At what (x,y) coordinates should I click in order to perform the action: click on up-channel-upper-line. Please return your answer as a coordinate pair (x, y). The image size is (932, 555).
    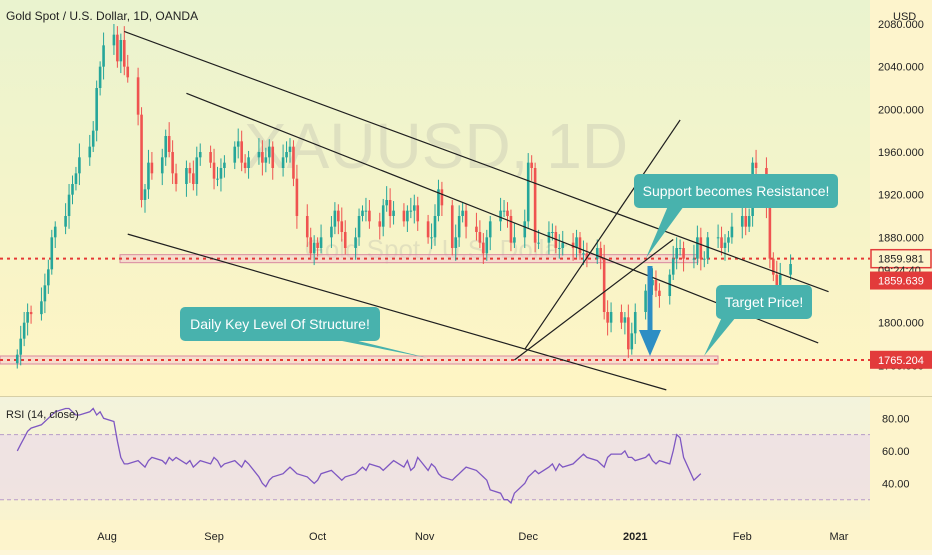
    Looking at the image, I should click on (602, 234).